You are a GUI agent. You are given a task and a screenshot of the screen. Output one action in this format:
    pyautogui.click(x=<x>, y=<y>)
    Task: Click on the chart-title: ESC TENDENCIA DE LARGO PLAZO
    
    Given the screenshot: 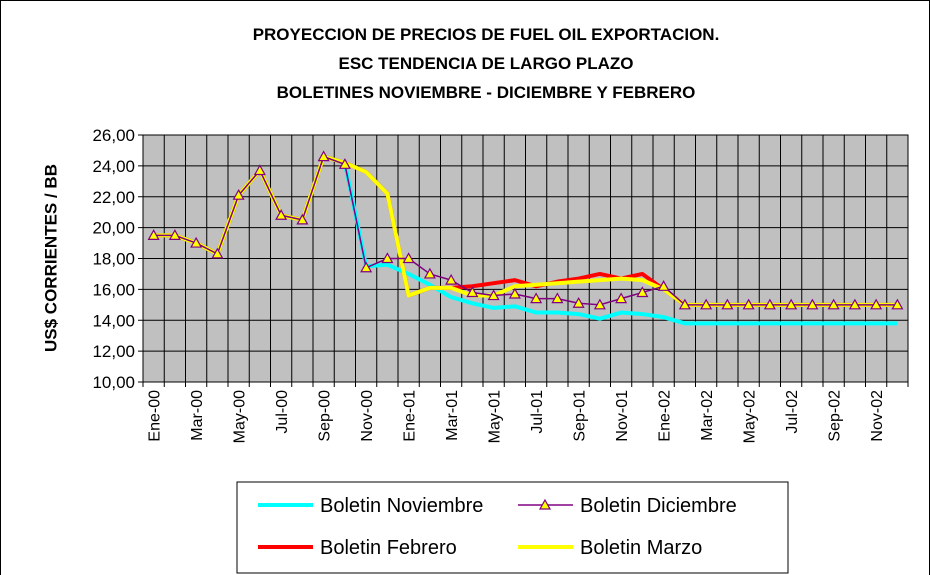 What is the action you would take?
    pyautogui.click(x=486, y=63)
    